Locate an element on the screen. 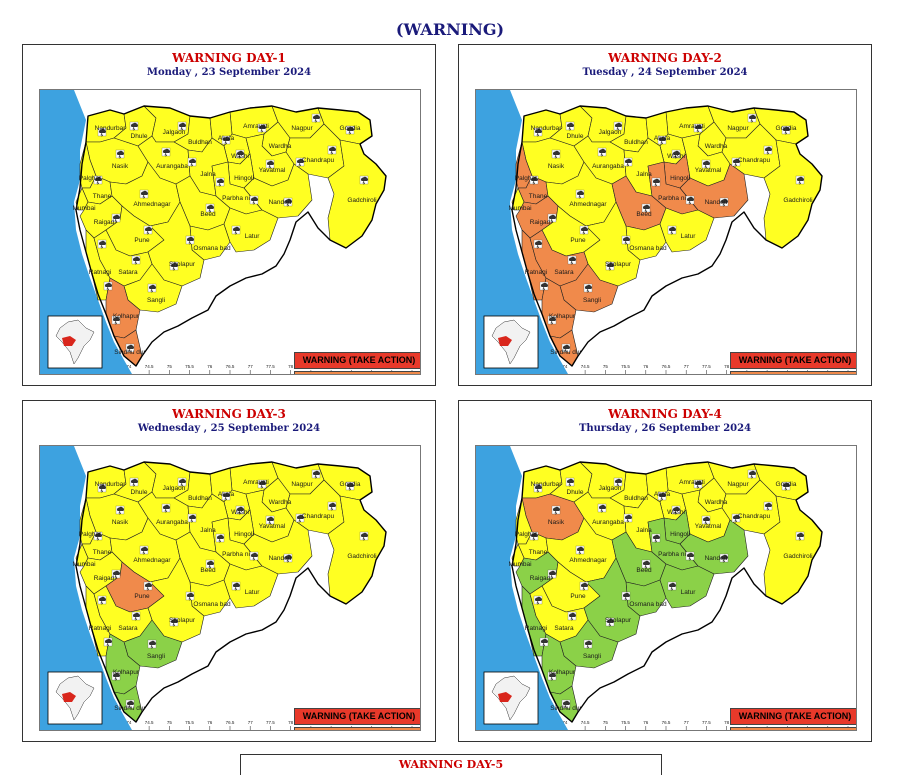 Image resolution: width=900 pixels, height=775 pixels. district-label-ahmednagar: Ahmednagar is located at coordinates (152, 560).